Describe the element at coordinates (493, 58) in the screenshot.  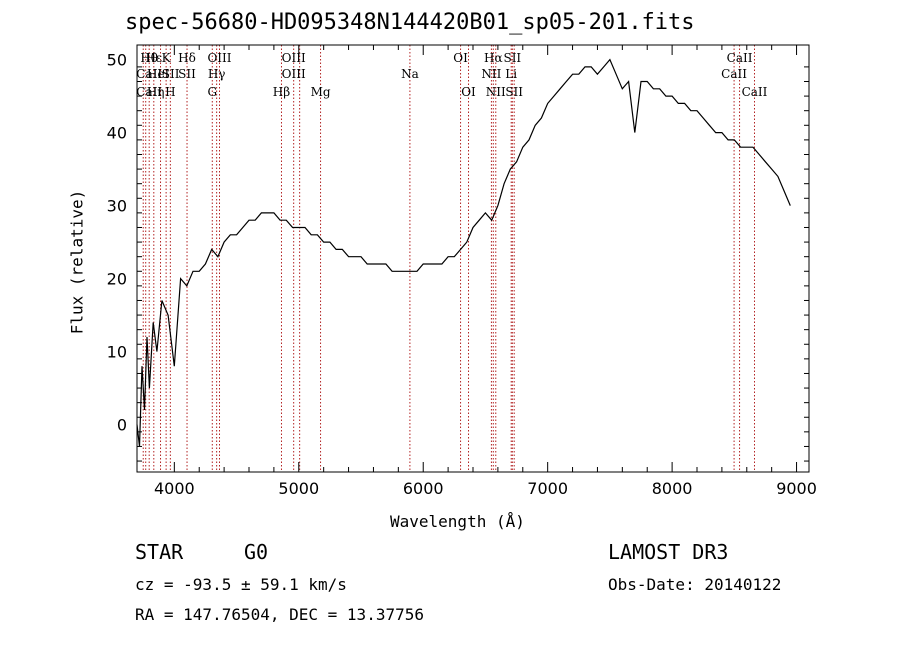
I see `line-label: Hα` at that location.